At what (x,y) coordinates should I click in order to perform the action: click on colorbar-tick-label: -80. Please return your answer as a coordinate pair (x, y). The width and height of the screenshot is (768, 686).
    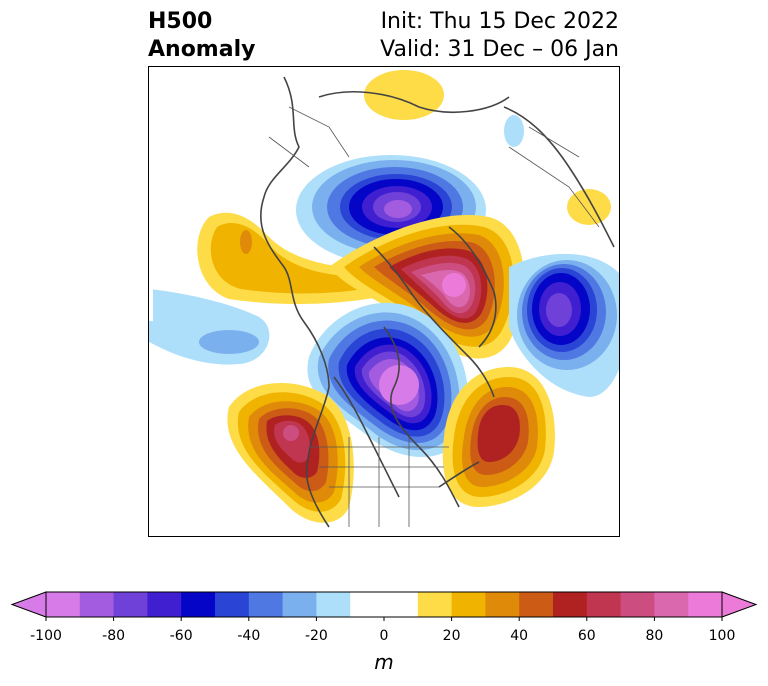
    Looking at the image, I should click on (114, 636).